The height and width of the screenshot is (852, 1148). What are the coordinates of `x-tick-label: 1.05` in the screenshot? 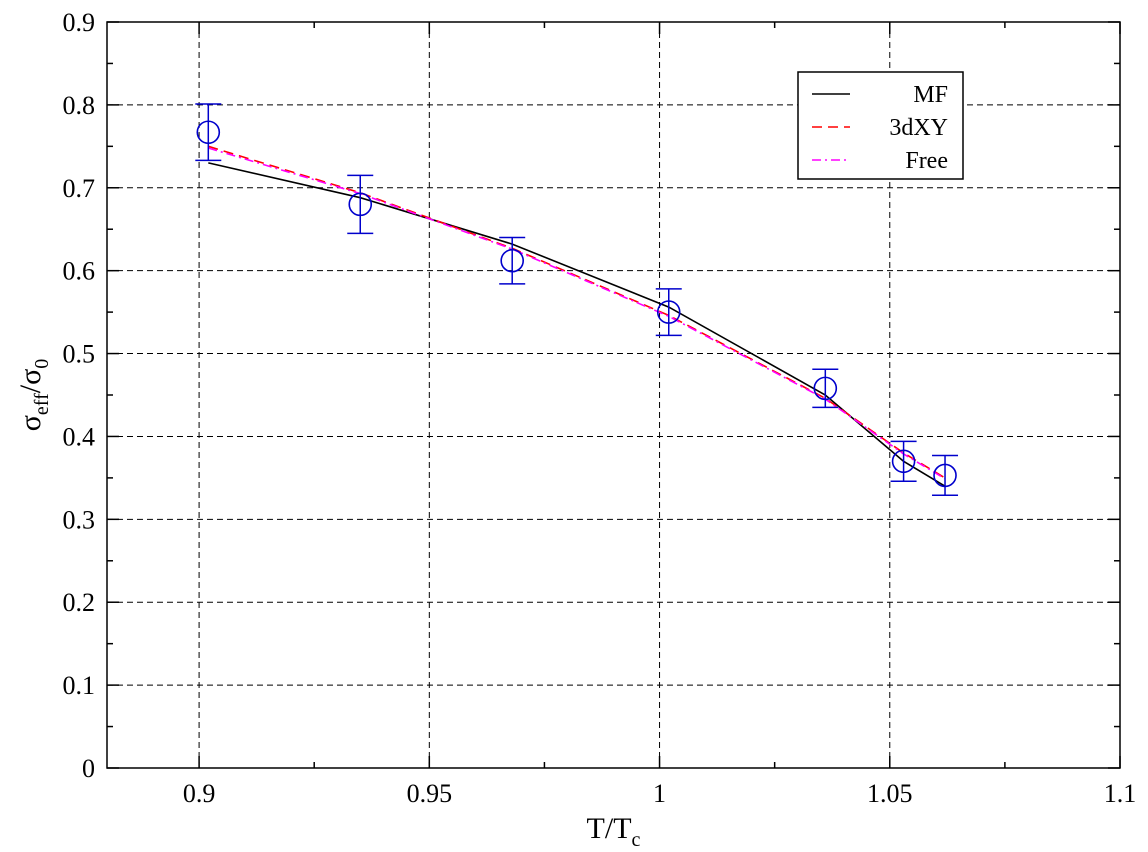 It's located at (890, 793).